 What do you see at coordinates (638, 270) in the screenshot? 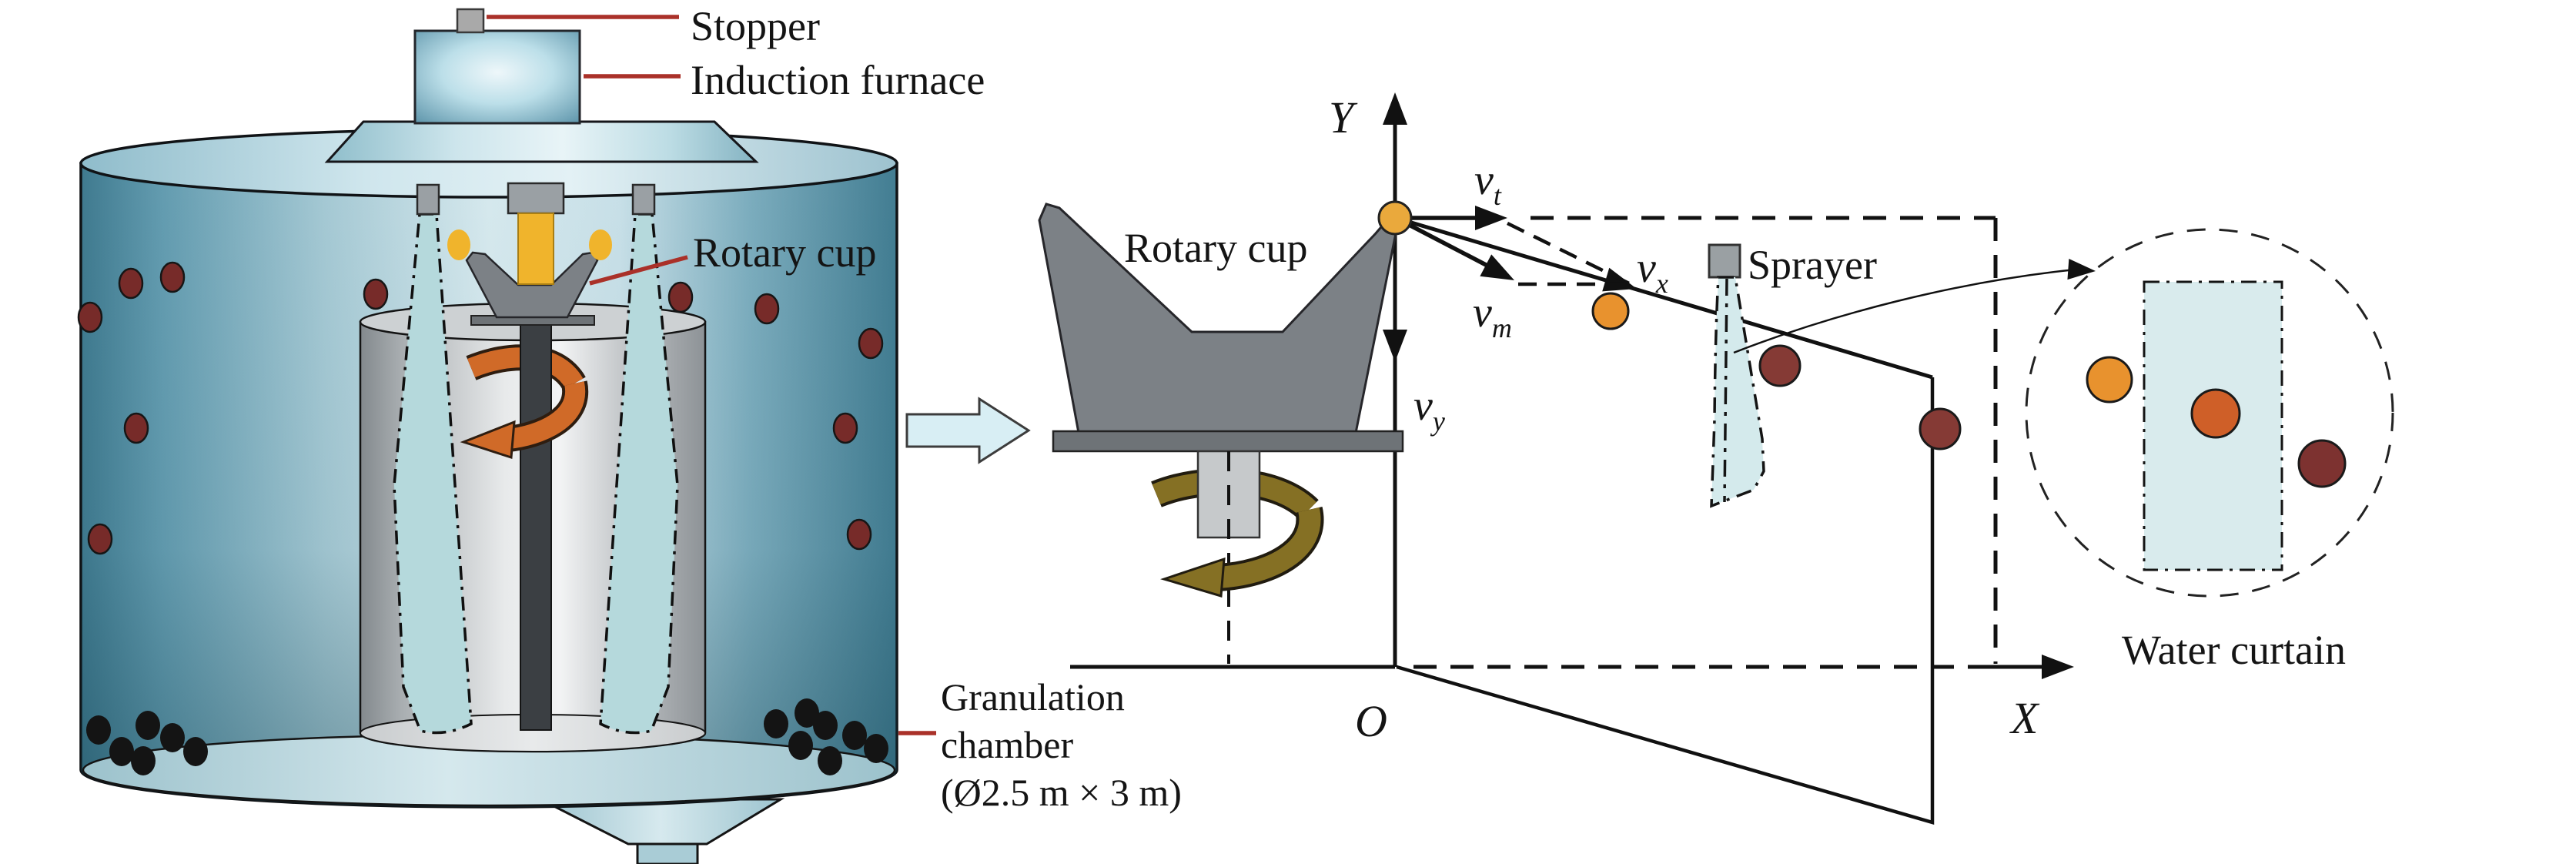
I see `rotary-cup-leader` at bounding box center [638, 270].